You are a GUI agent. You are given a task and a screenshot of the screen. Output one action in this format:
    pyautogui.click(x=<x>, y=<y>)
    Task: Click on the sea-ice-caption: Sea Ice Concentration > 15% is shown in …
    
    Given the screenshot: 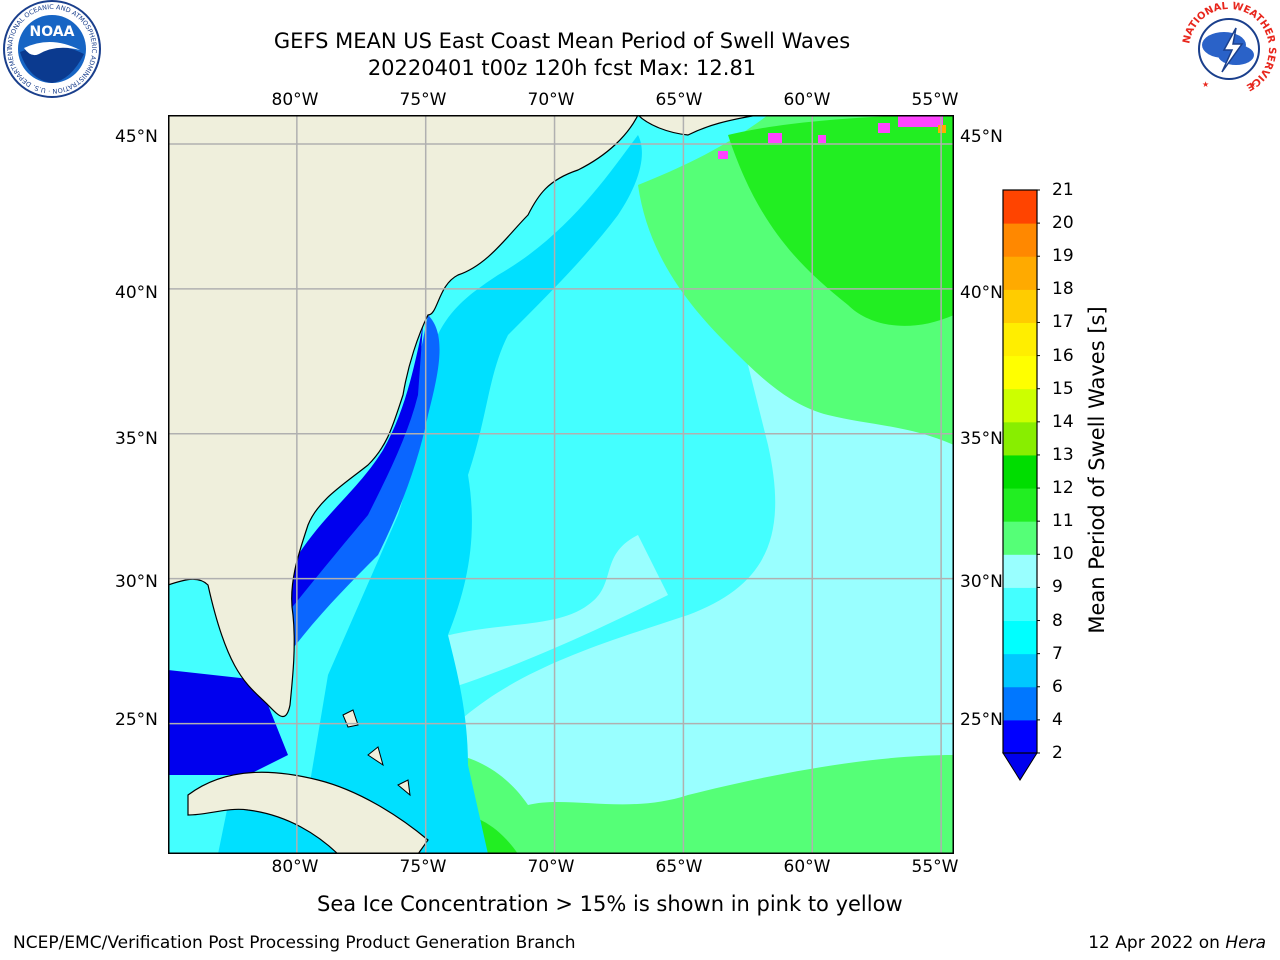 What is the action you would take?
    pyautogui.click(x=610, y=904)
    